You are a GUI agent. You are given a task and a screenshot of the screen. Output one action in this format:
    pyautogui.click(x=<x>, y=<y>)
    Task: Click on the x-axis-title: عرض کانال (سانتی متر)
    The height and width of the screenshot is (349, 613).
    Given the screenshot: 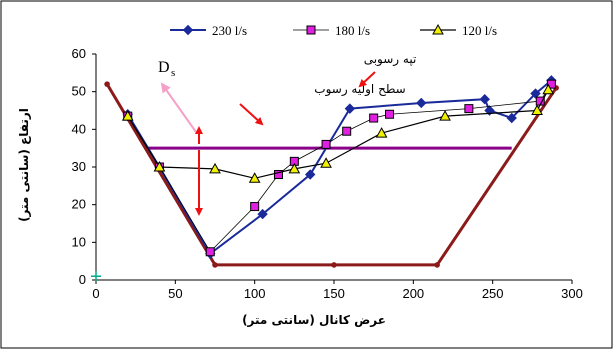 What is the action you would take?
    pyautogui.click(x=314, y=320)
    